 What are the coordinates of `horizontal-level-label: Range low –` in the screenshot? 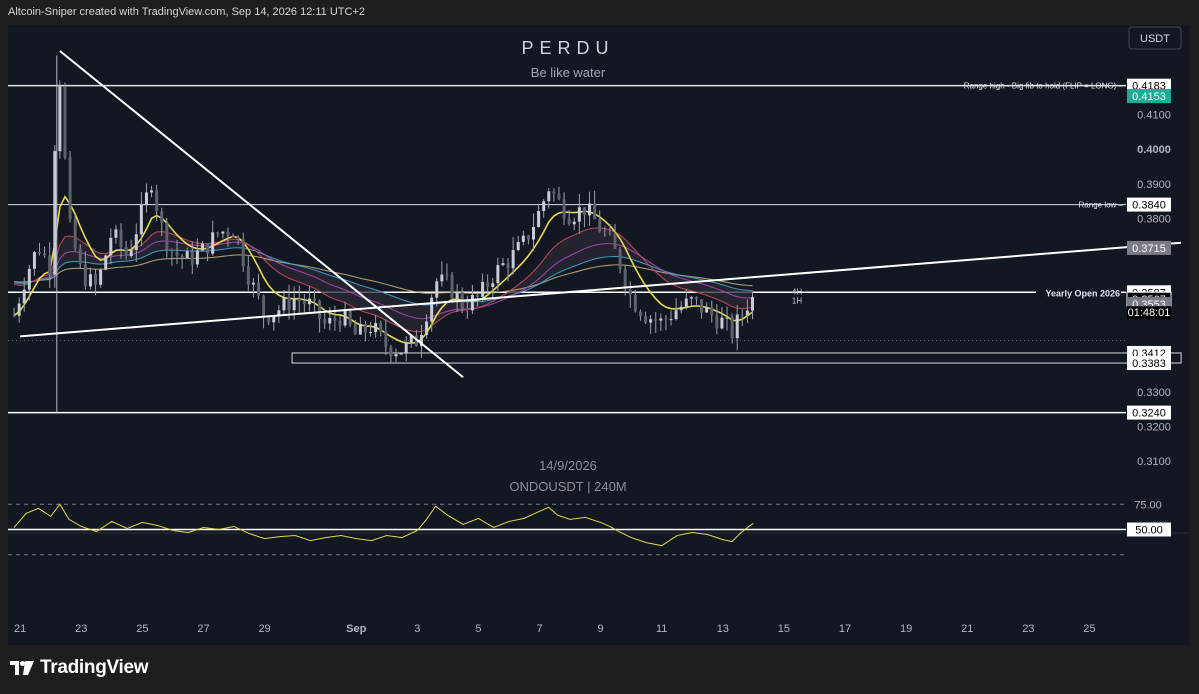 It's located at (1101, 205).